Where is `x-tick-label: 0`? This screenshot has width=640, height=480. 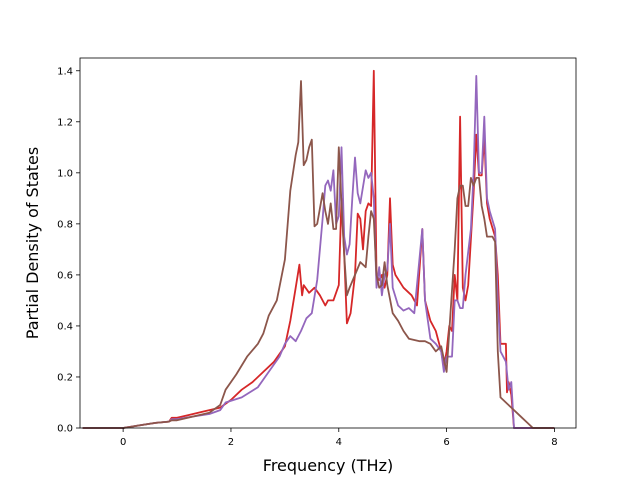 x-tick-label: 0 is located at coordinates (123, 442).